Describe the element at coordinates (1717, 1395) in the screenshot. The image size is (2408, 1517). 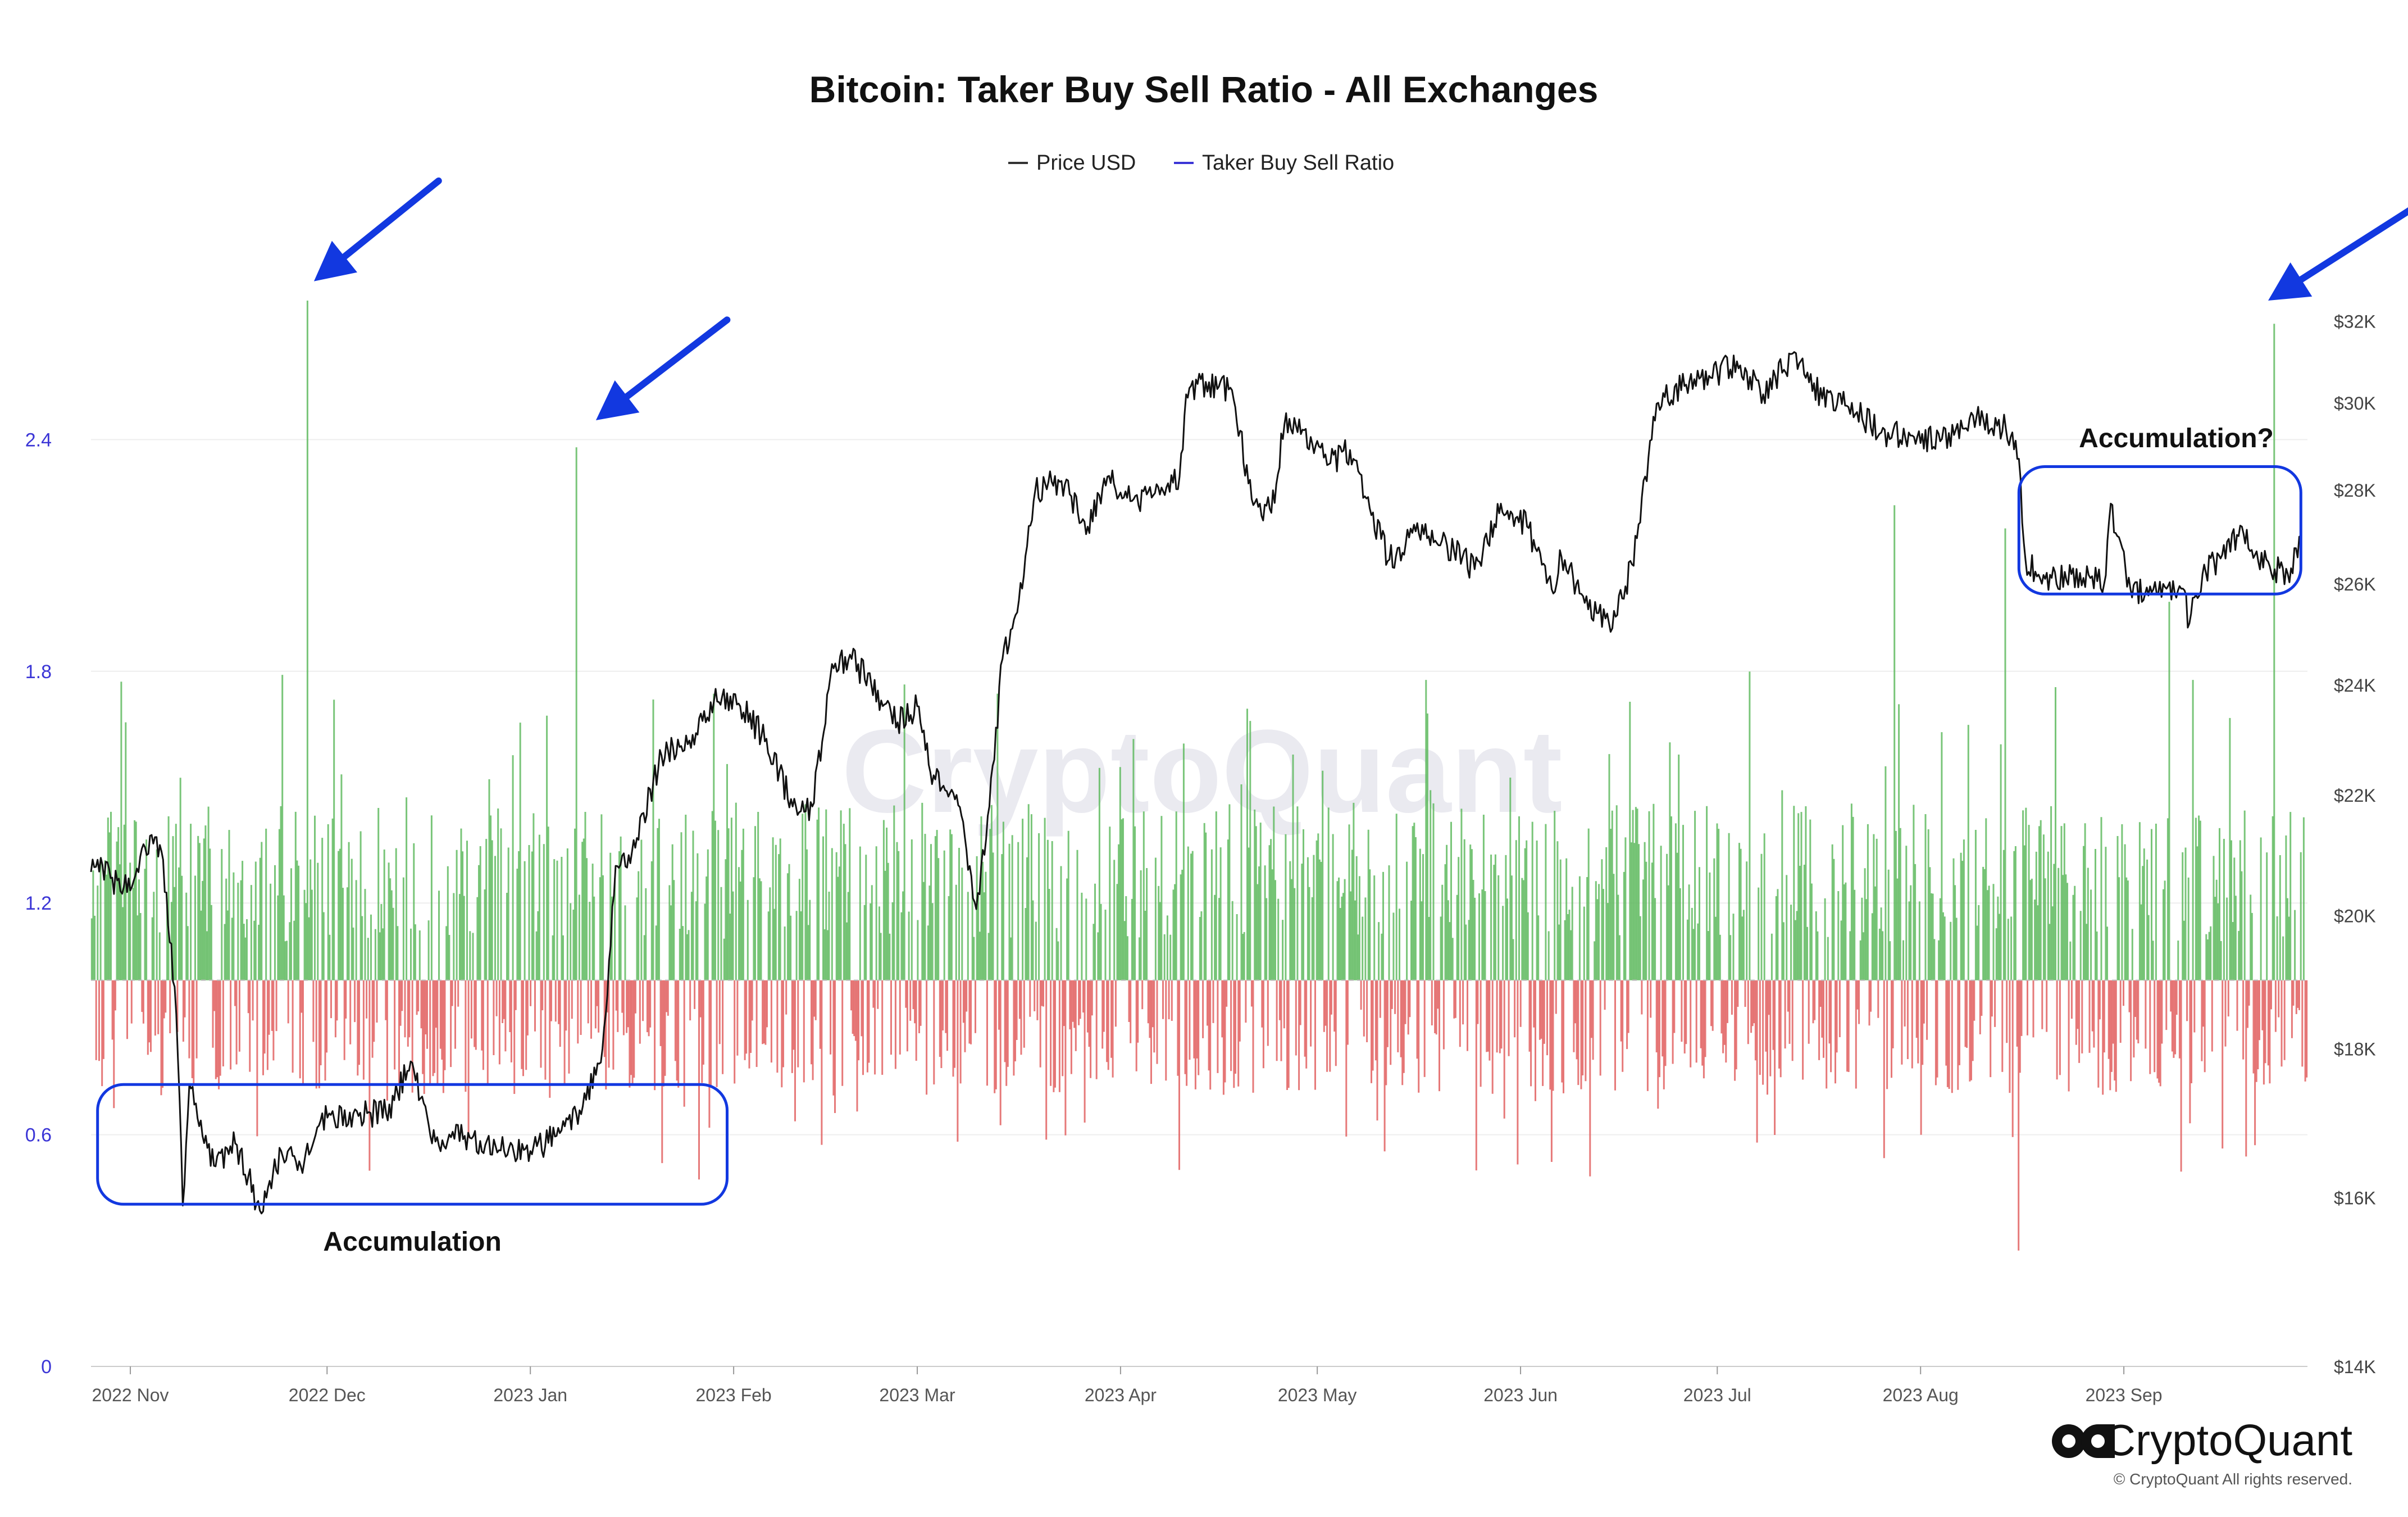
I see `x-tick-label: 2023 Jul` at that location.